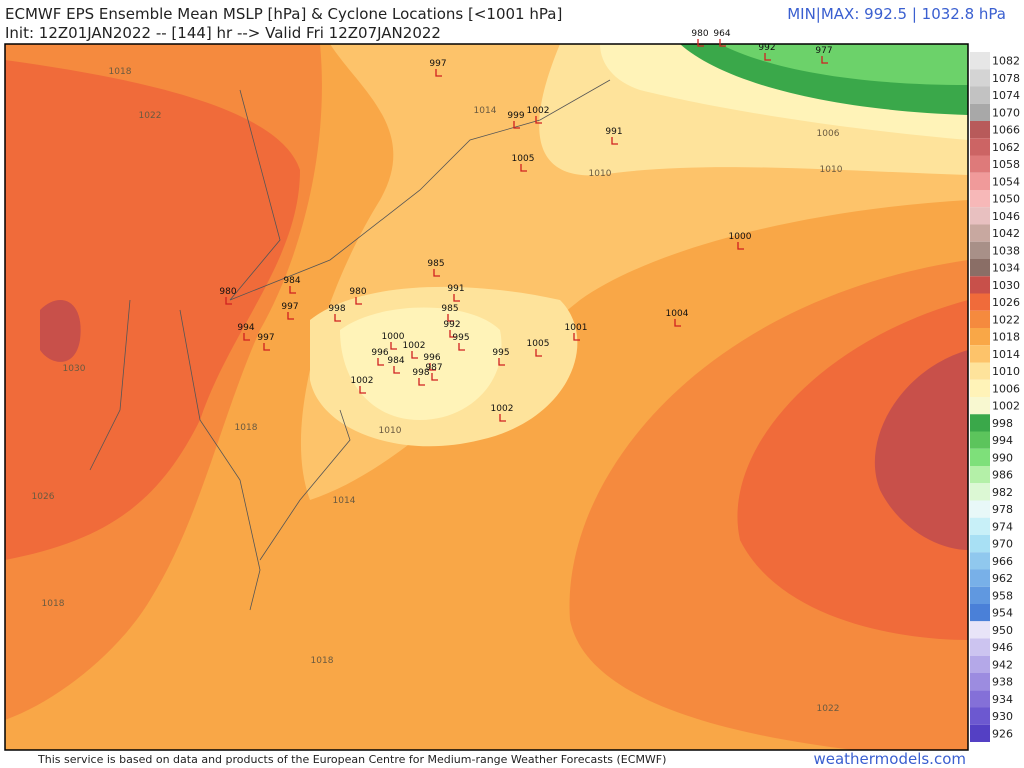 The width and height of the screenshot is (1024, 768). What do you see at coordinates (1002, 561) in the screenshot?
I see `colorbar-label: 966` at bounding box center [1002, 561].